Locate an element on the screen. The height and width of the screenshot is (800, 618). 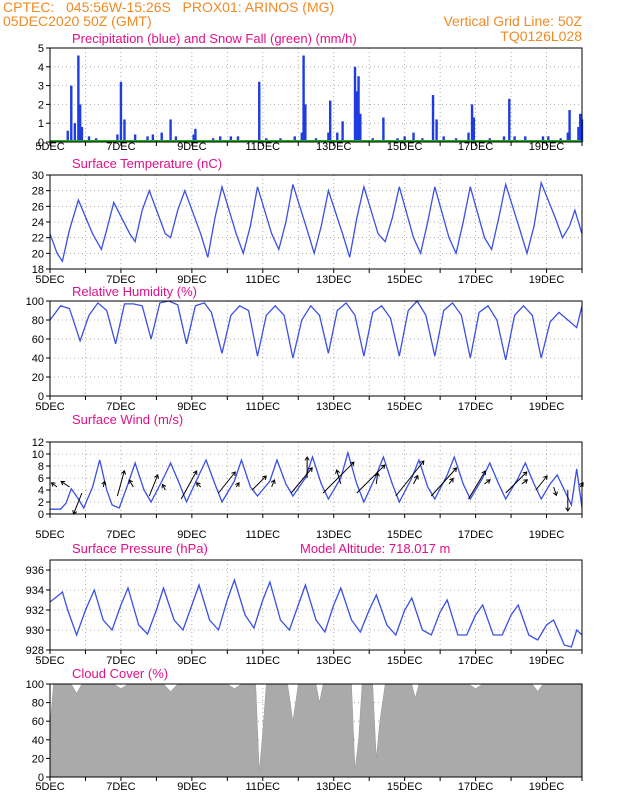
header-grid-line: Vertical Grid Line: 50Z is located at coordinates (512, 21).